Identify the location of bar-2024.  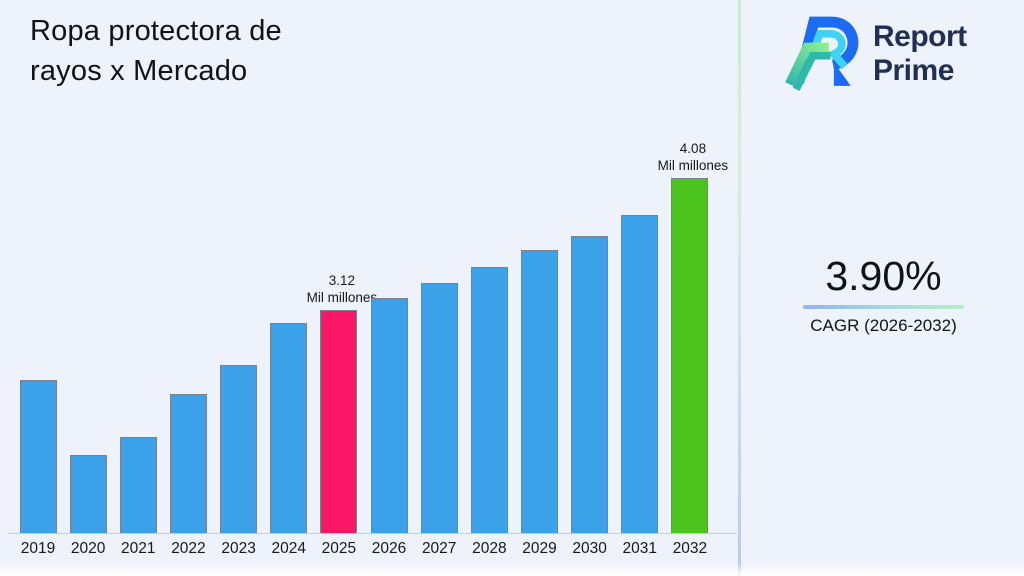
(289, 428).